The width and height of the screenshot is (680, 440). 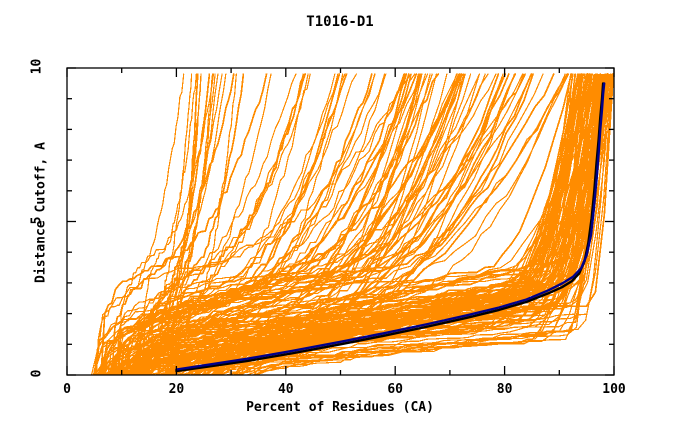 What do you see at coordinates (37, 373) in the screenshot?
I see `y-tick-label: 0` at bounding box center [37, 373].